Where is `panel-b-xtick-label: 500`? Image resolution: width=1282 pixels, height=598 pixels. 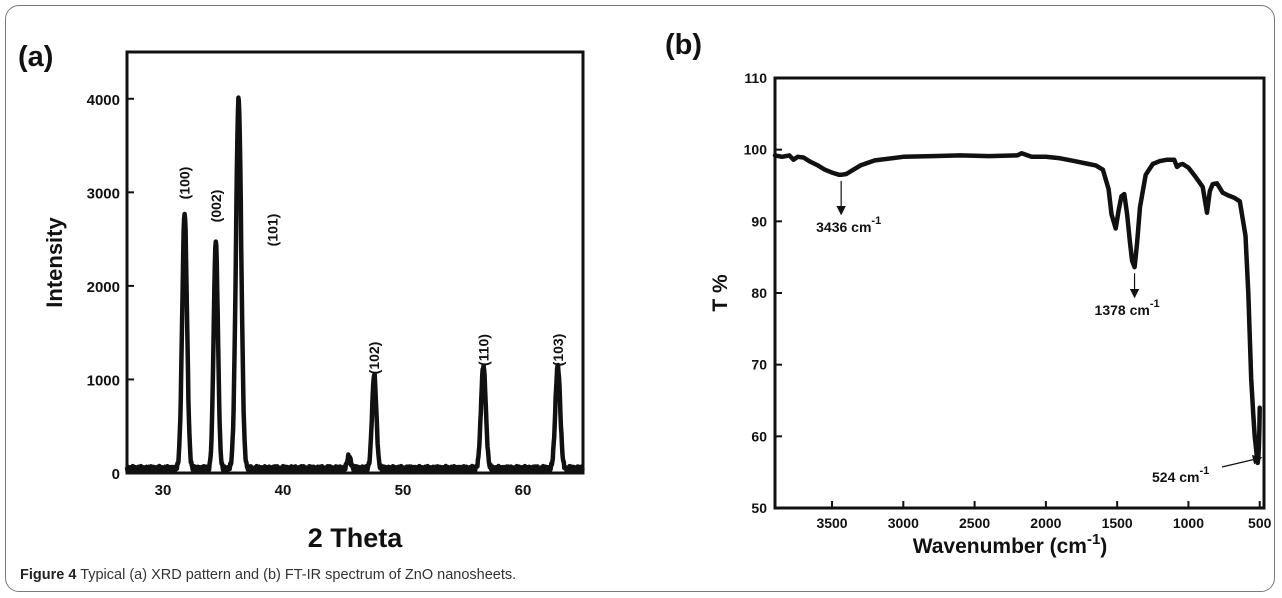
panel-b-xtick-label: 500 is located at coordinates (1260, 523).